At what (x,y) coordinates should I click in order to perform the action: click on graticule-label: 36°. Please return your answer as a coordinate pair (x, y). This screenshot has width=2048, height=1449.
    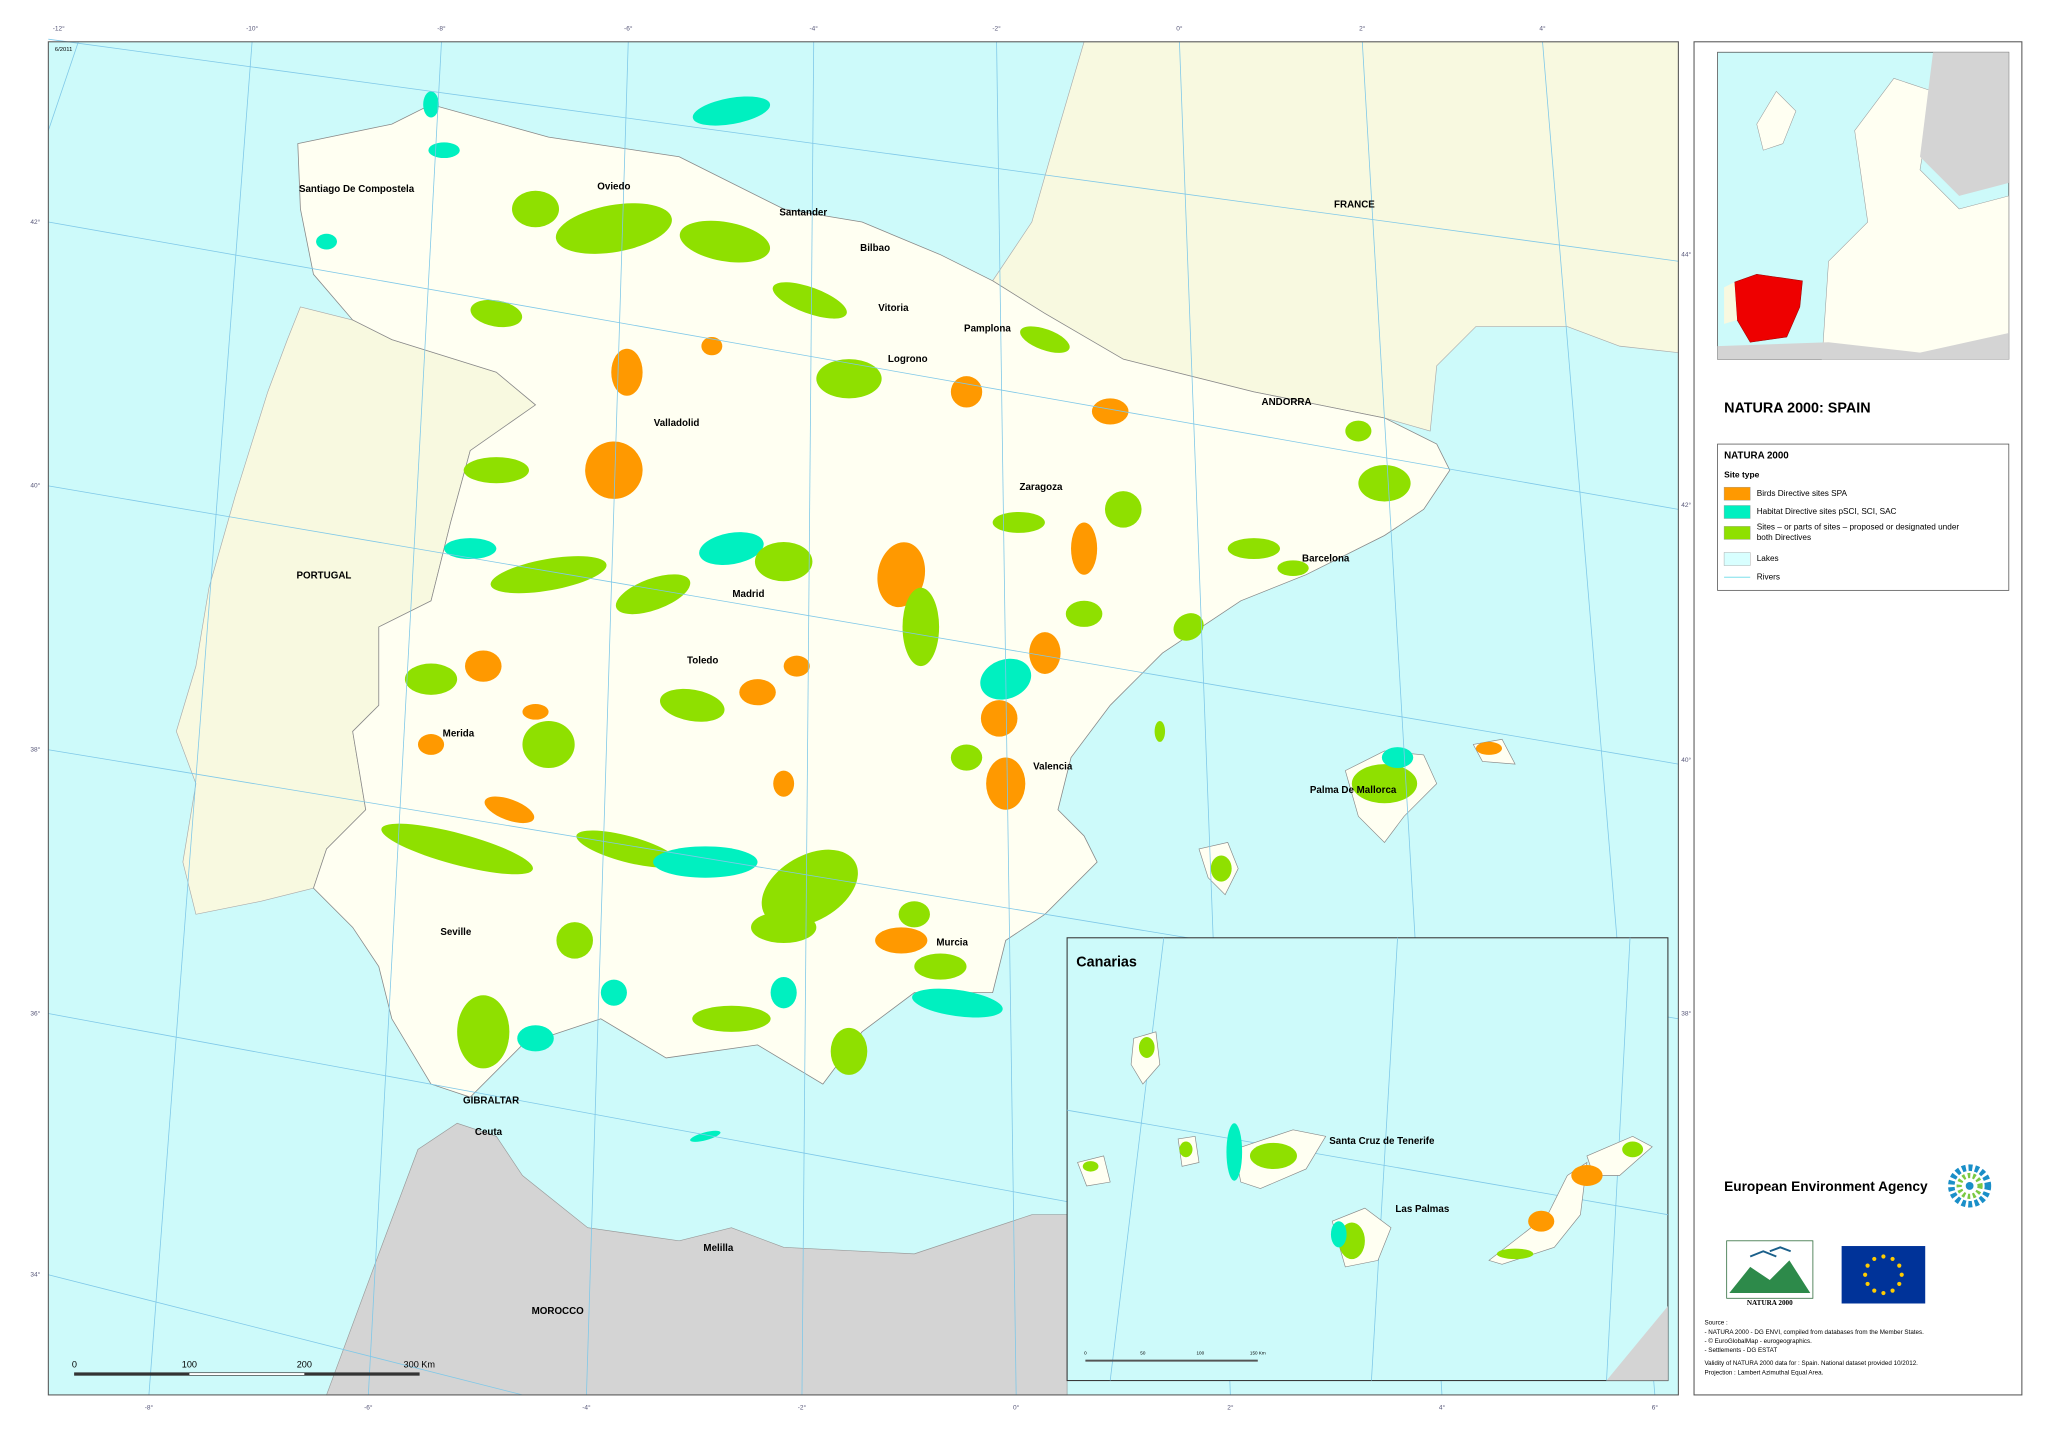
    Looking at the image, I should click on (35, 1013).